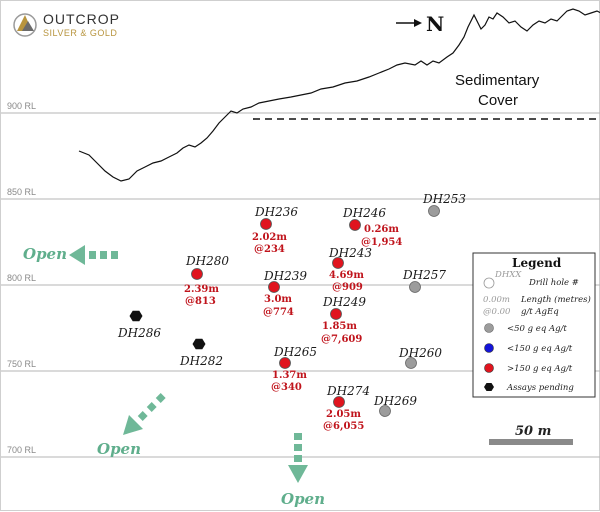 The height and width of the screenshot is (512, 600). Describe the element at coordinates (346, 408) in the screenshot. I see `hole-dh274: DH274 2.05m @6,055` at that location.